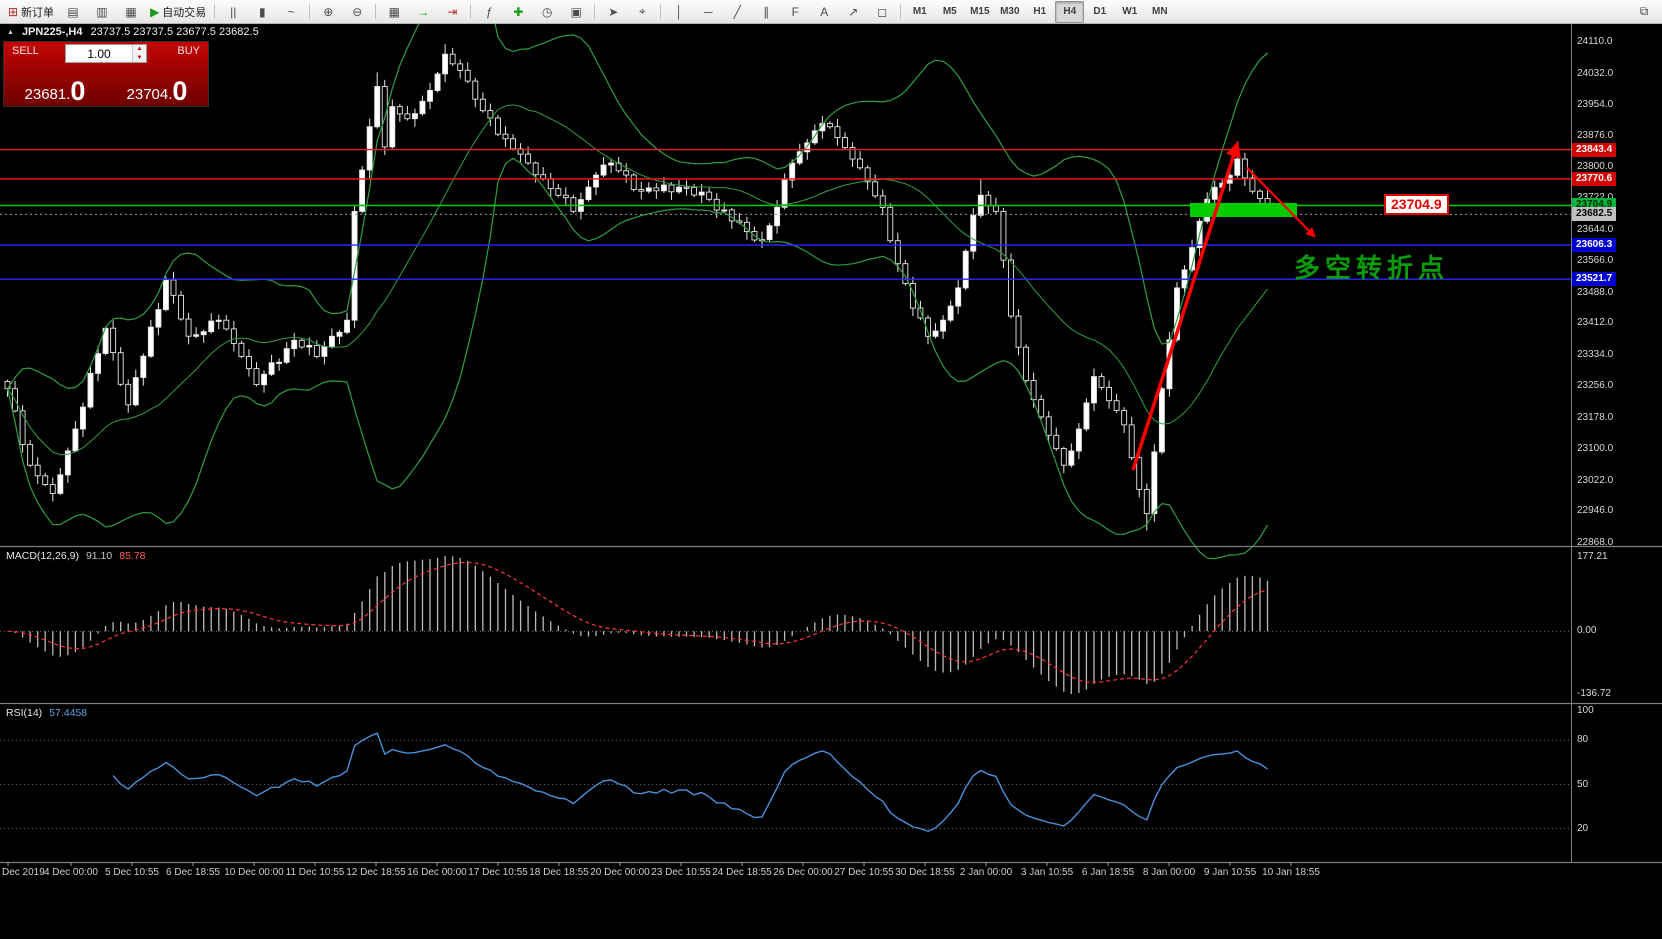 This screenshot has height=939, width=1662. Describe the element at coordinates (1291, 872) in the screenshot. I see `time-axis-label: 10 Jan 18:55` at that location.